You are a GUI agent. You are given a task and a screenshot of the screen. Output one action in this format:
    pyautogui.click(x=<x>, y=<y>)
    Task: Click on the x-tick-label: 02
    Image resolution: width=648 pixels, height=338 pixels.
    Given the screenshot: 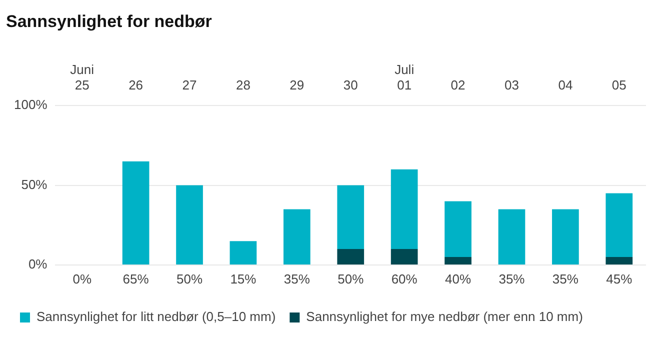 What is the action you would take?
    pyautogui.click(x=458, y=84)
    